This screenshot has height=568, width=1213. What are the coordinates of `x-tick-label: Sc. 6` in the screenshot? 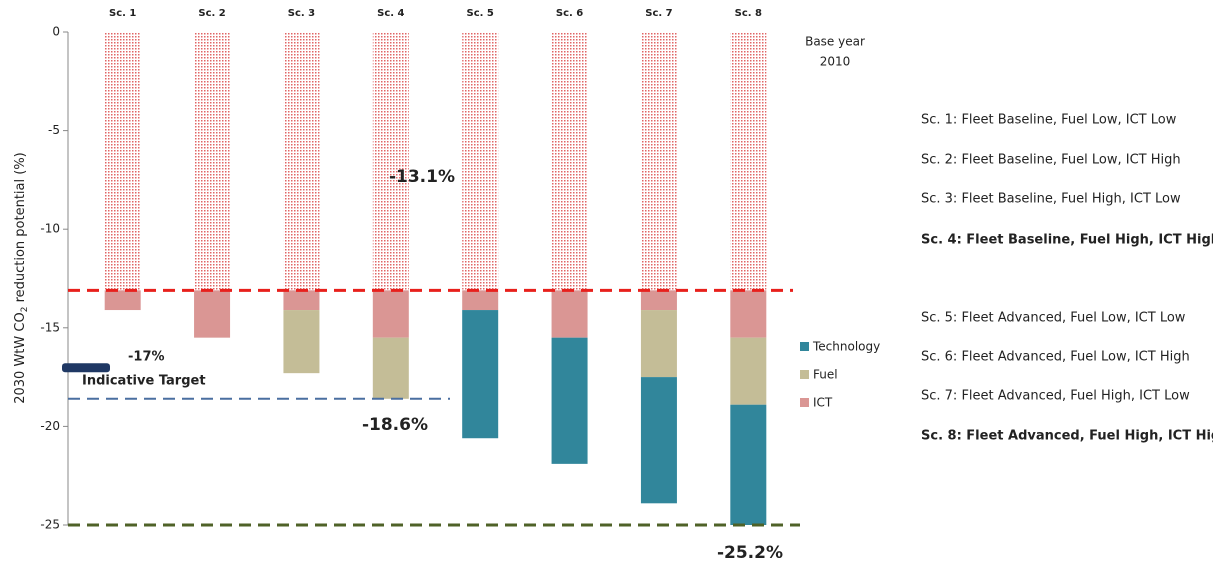 It's located at (569, 13).